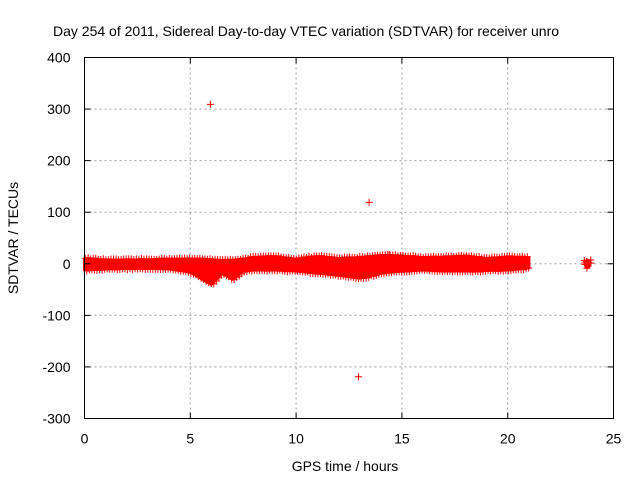 The image size is (640, 480). Describe the element at coordinates (85, 439) in the screenshot. I see `x-tick-label: 0` at that location.